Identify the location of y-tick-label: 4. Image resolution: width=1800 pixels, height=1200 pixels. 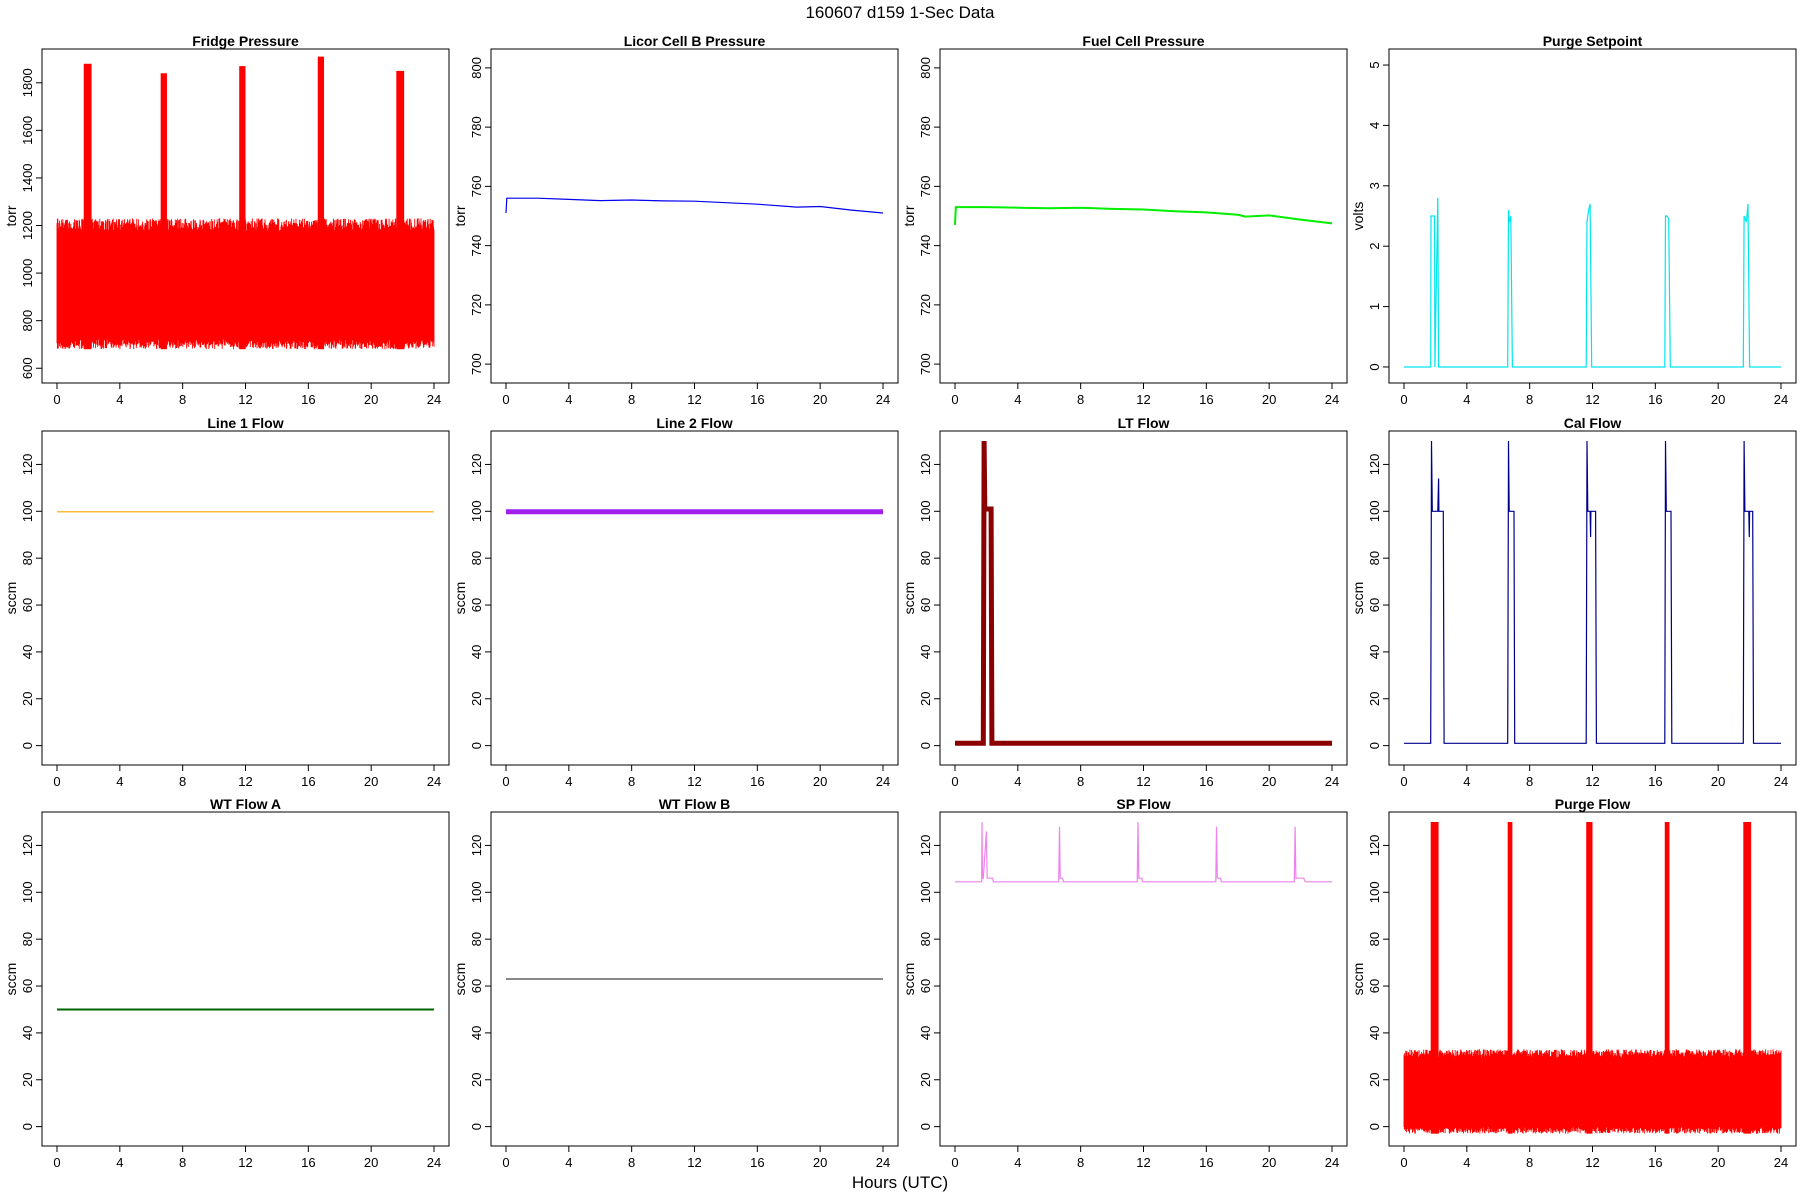
(1374, 125).